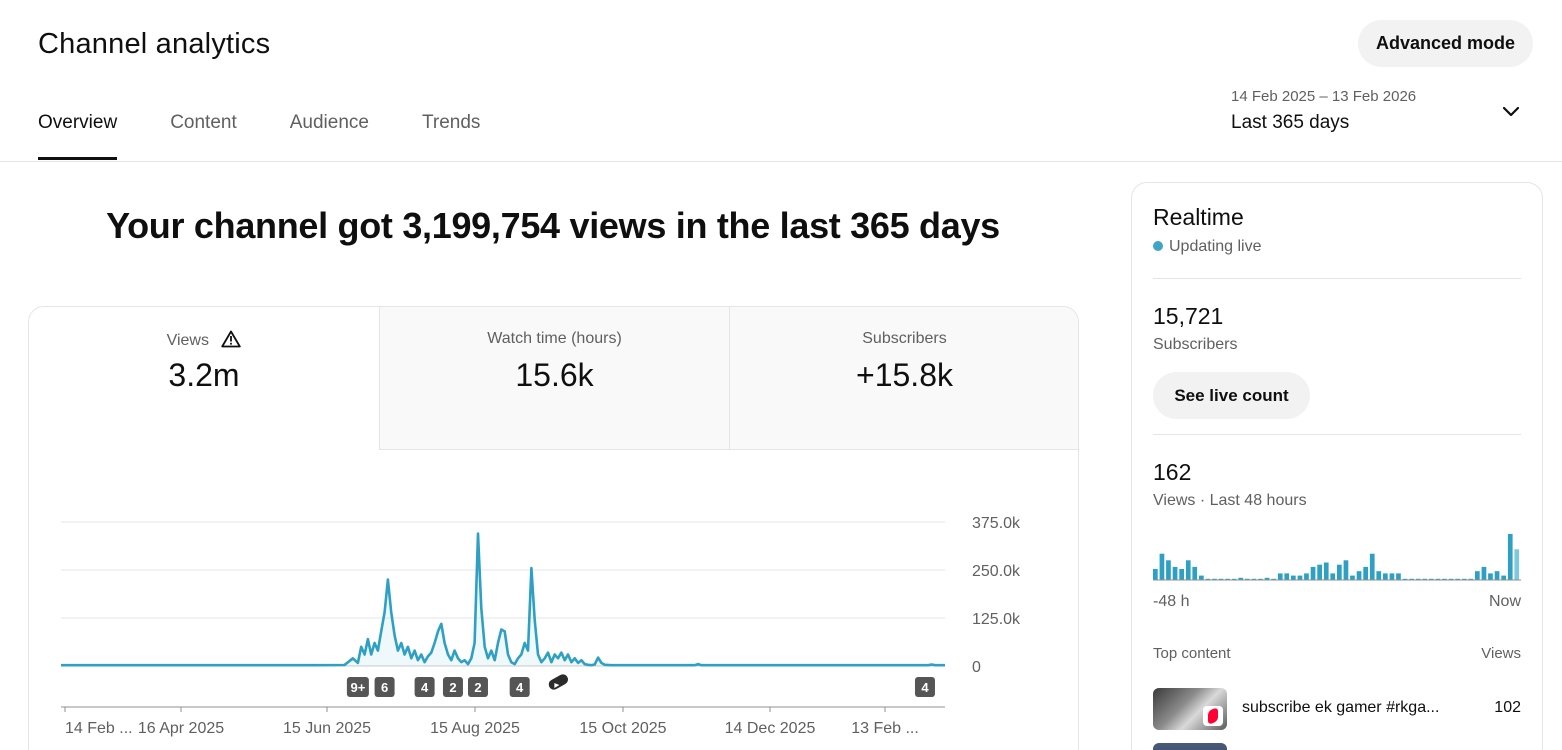 The width and height of the screenshot is (1562, 750). What do you see at coordinates (904, 338) in the screenshot?
I see `metric-label: Subscribers` at bounding box center [904, 338].